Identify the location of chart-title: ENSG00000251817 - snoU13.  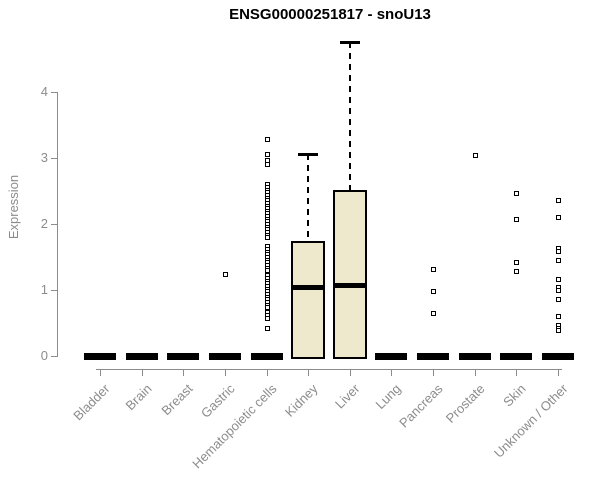
(330, 14).